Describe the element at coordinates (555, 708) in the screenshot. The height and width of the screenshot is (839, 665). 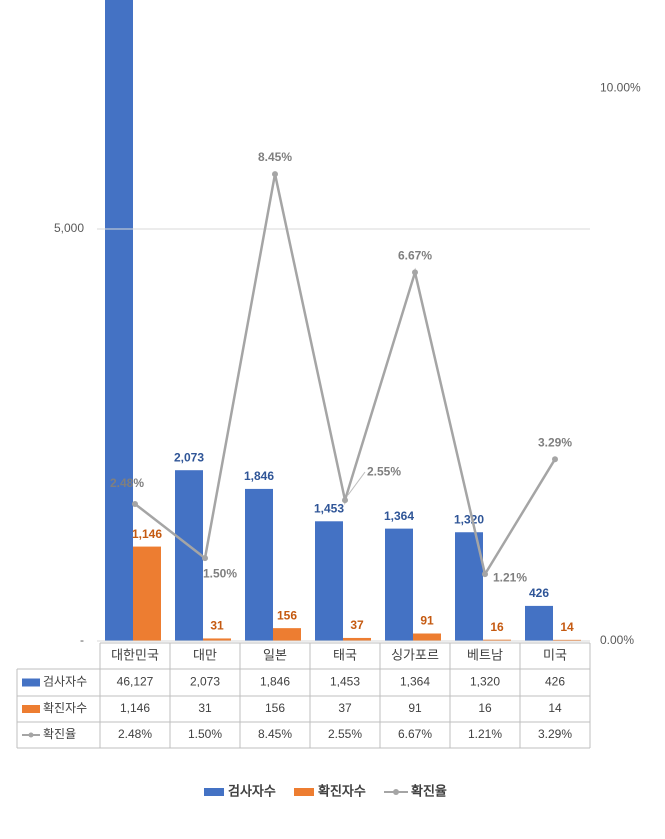
I see `table-cell: 14` at that location.